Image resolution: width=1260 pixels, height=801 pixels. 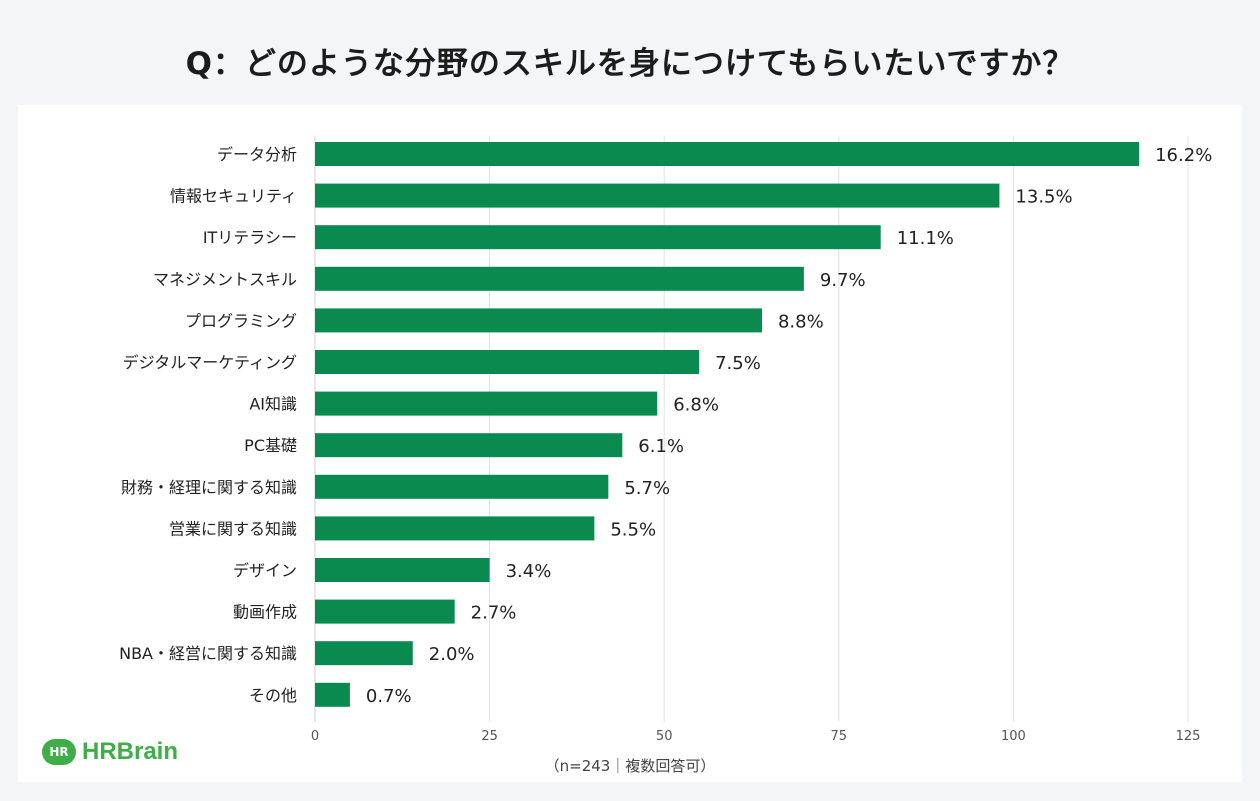 What do you see at coordinates (265, 570) in the screenshot?
I see `category-label: デザイン` at bounding box center [265, 570].